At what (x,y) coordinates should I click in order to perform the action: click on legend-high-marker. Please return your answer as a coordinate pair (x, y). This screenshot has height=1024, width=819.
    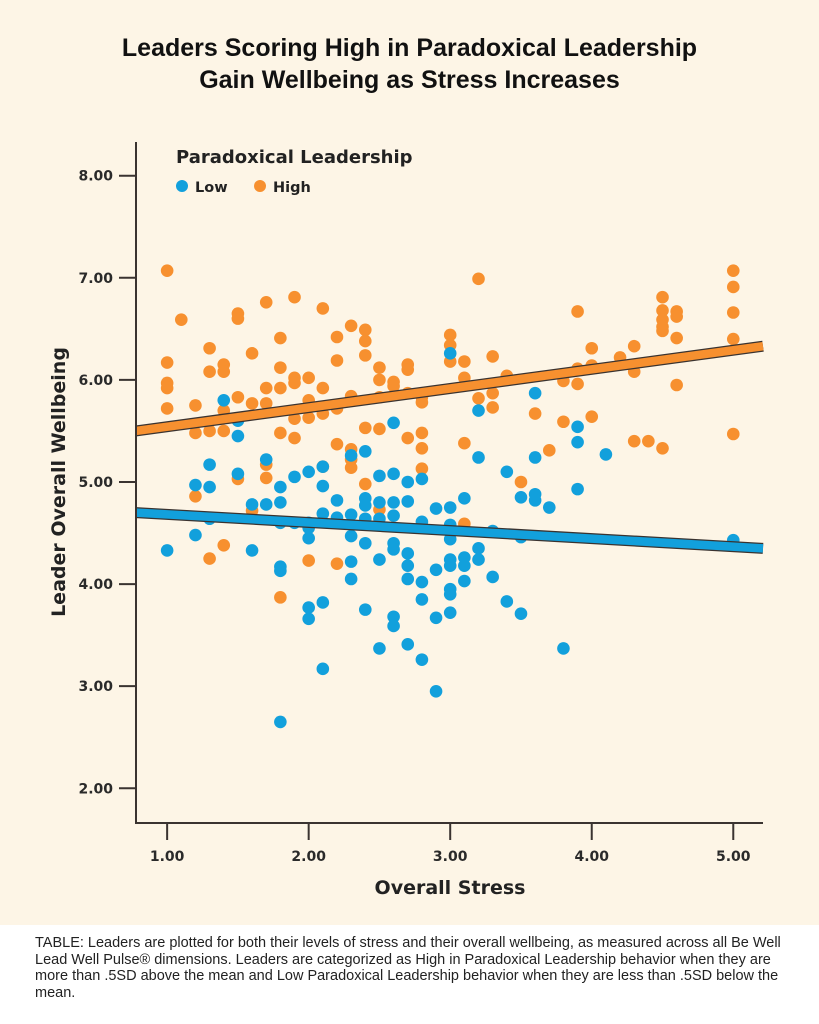
    Looking at the image, I should click on (260, 186).